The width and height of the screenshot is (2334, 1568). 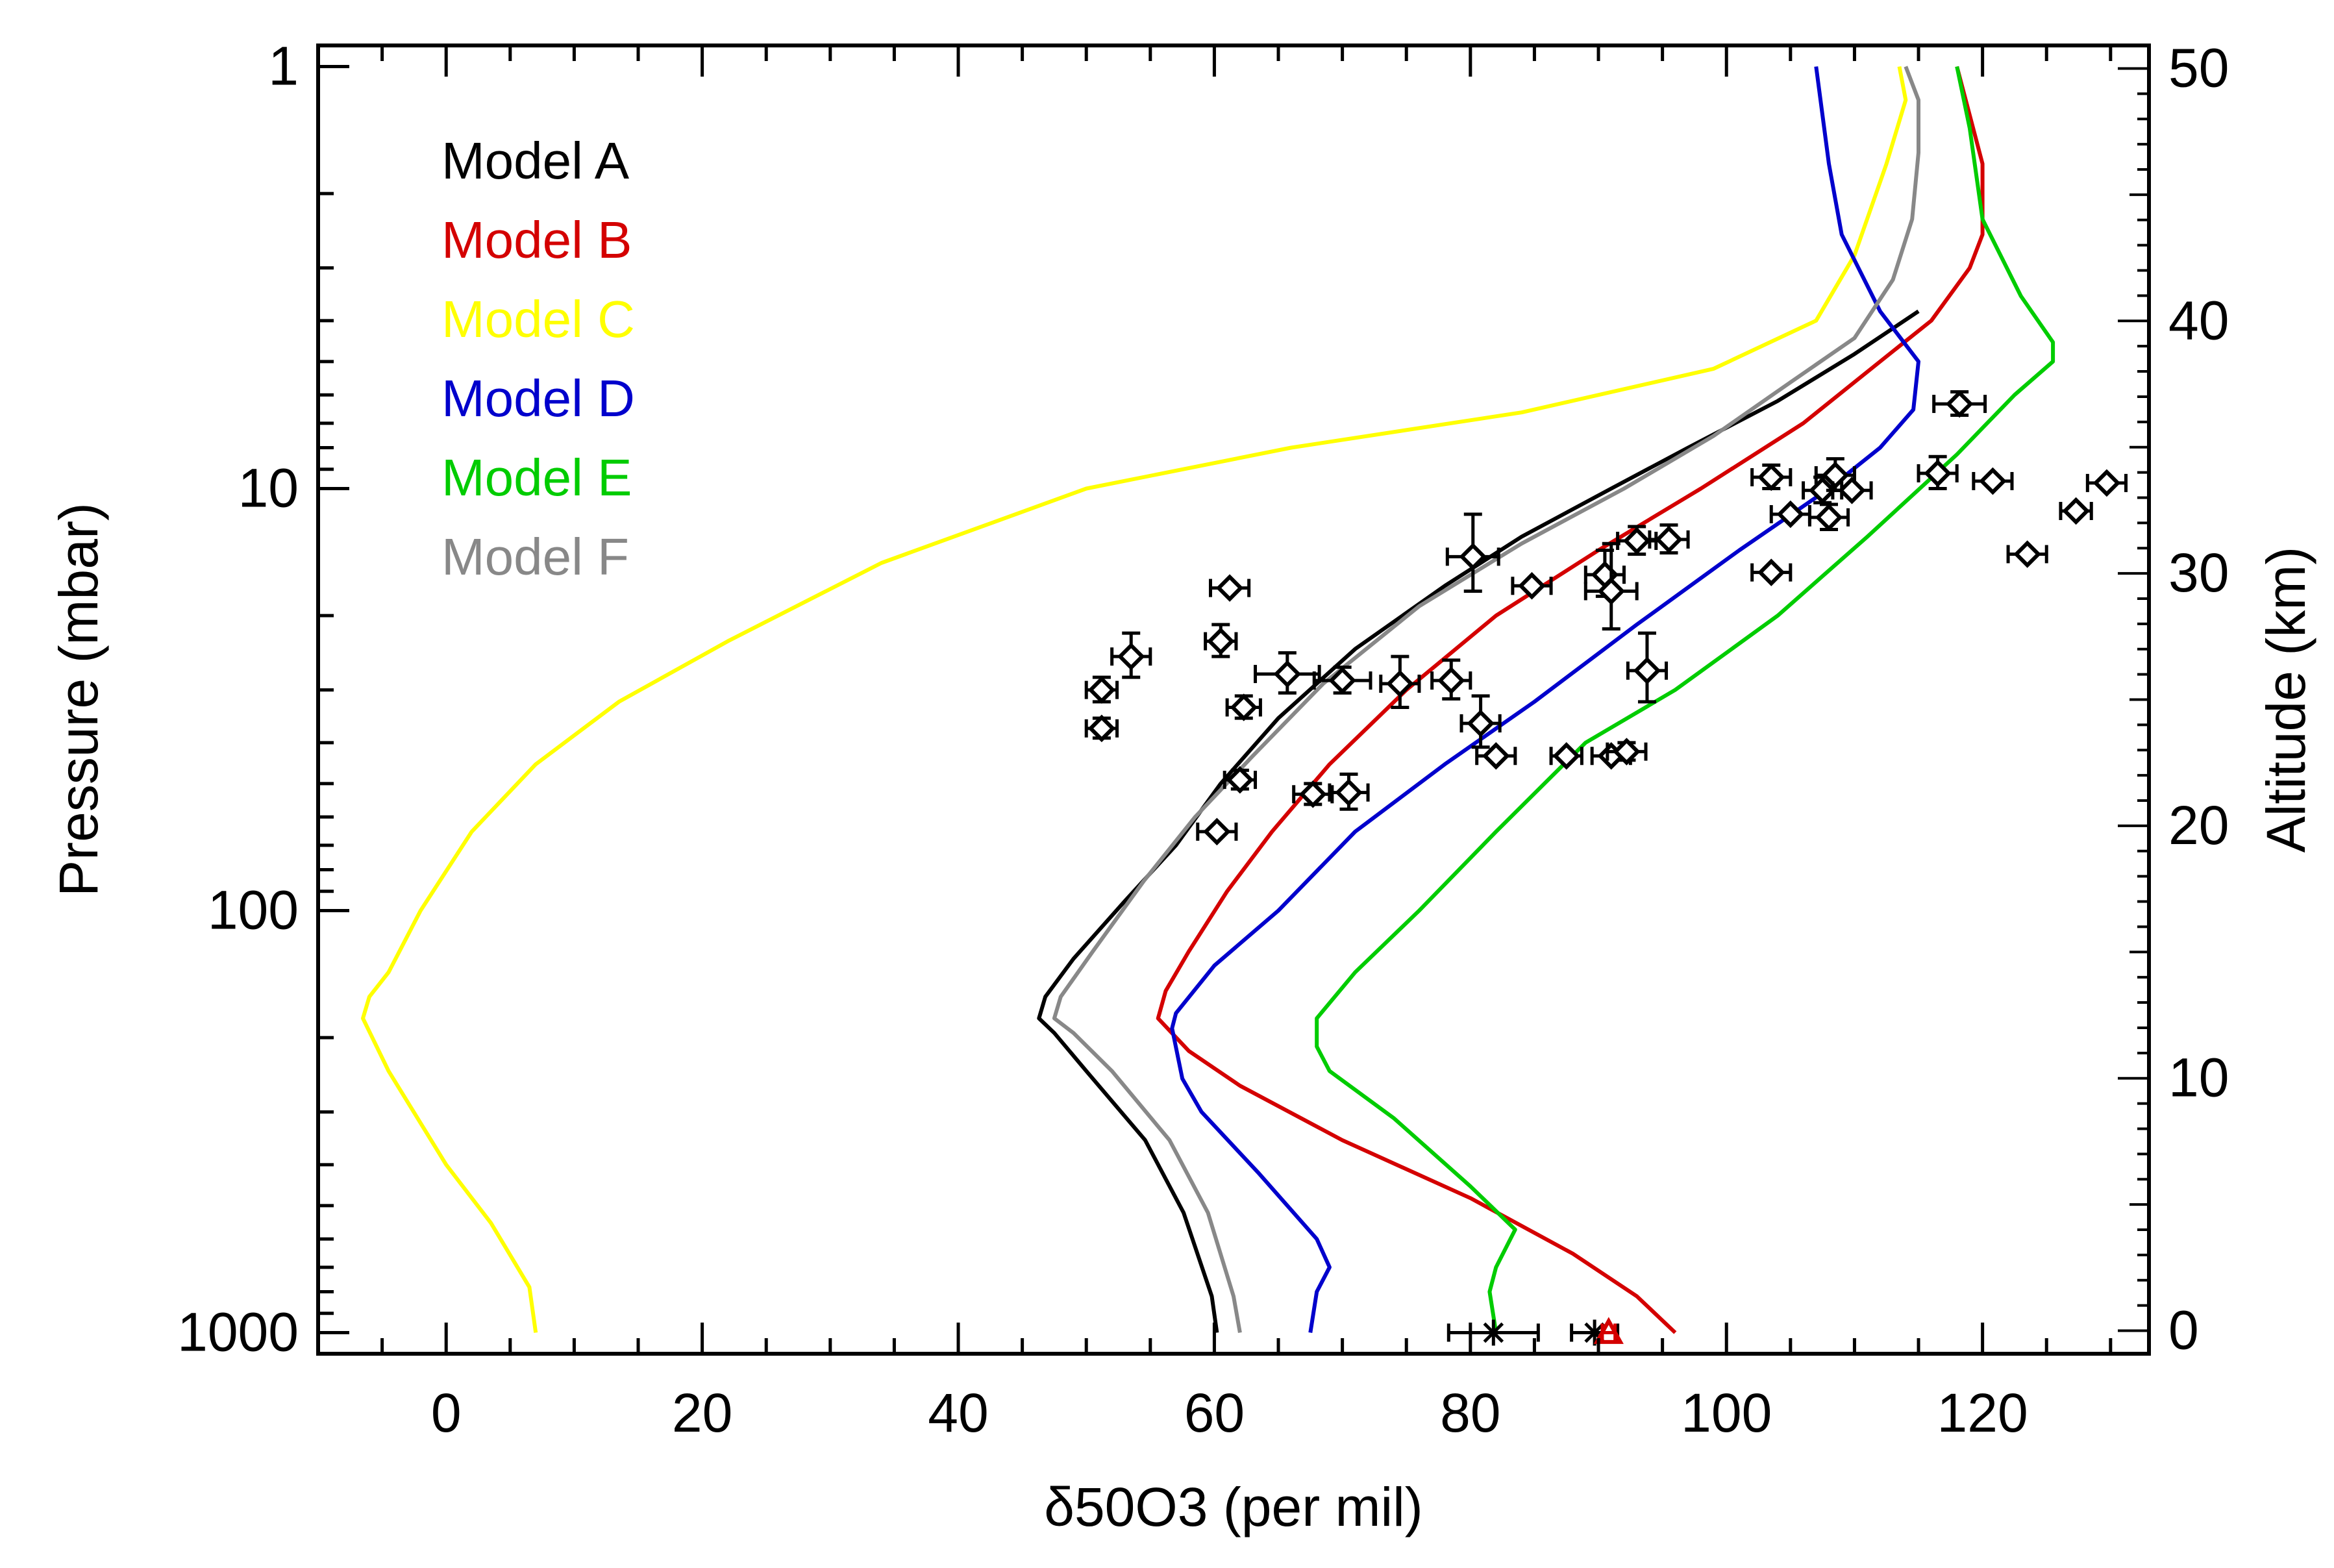 What do you see at coordinates (536, 477) in the screenshot?
I see `legend-entry: Model E` at bounding box center [536, 477].